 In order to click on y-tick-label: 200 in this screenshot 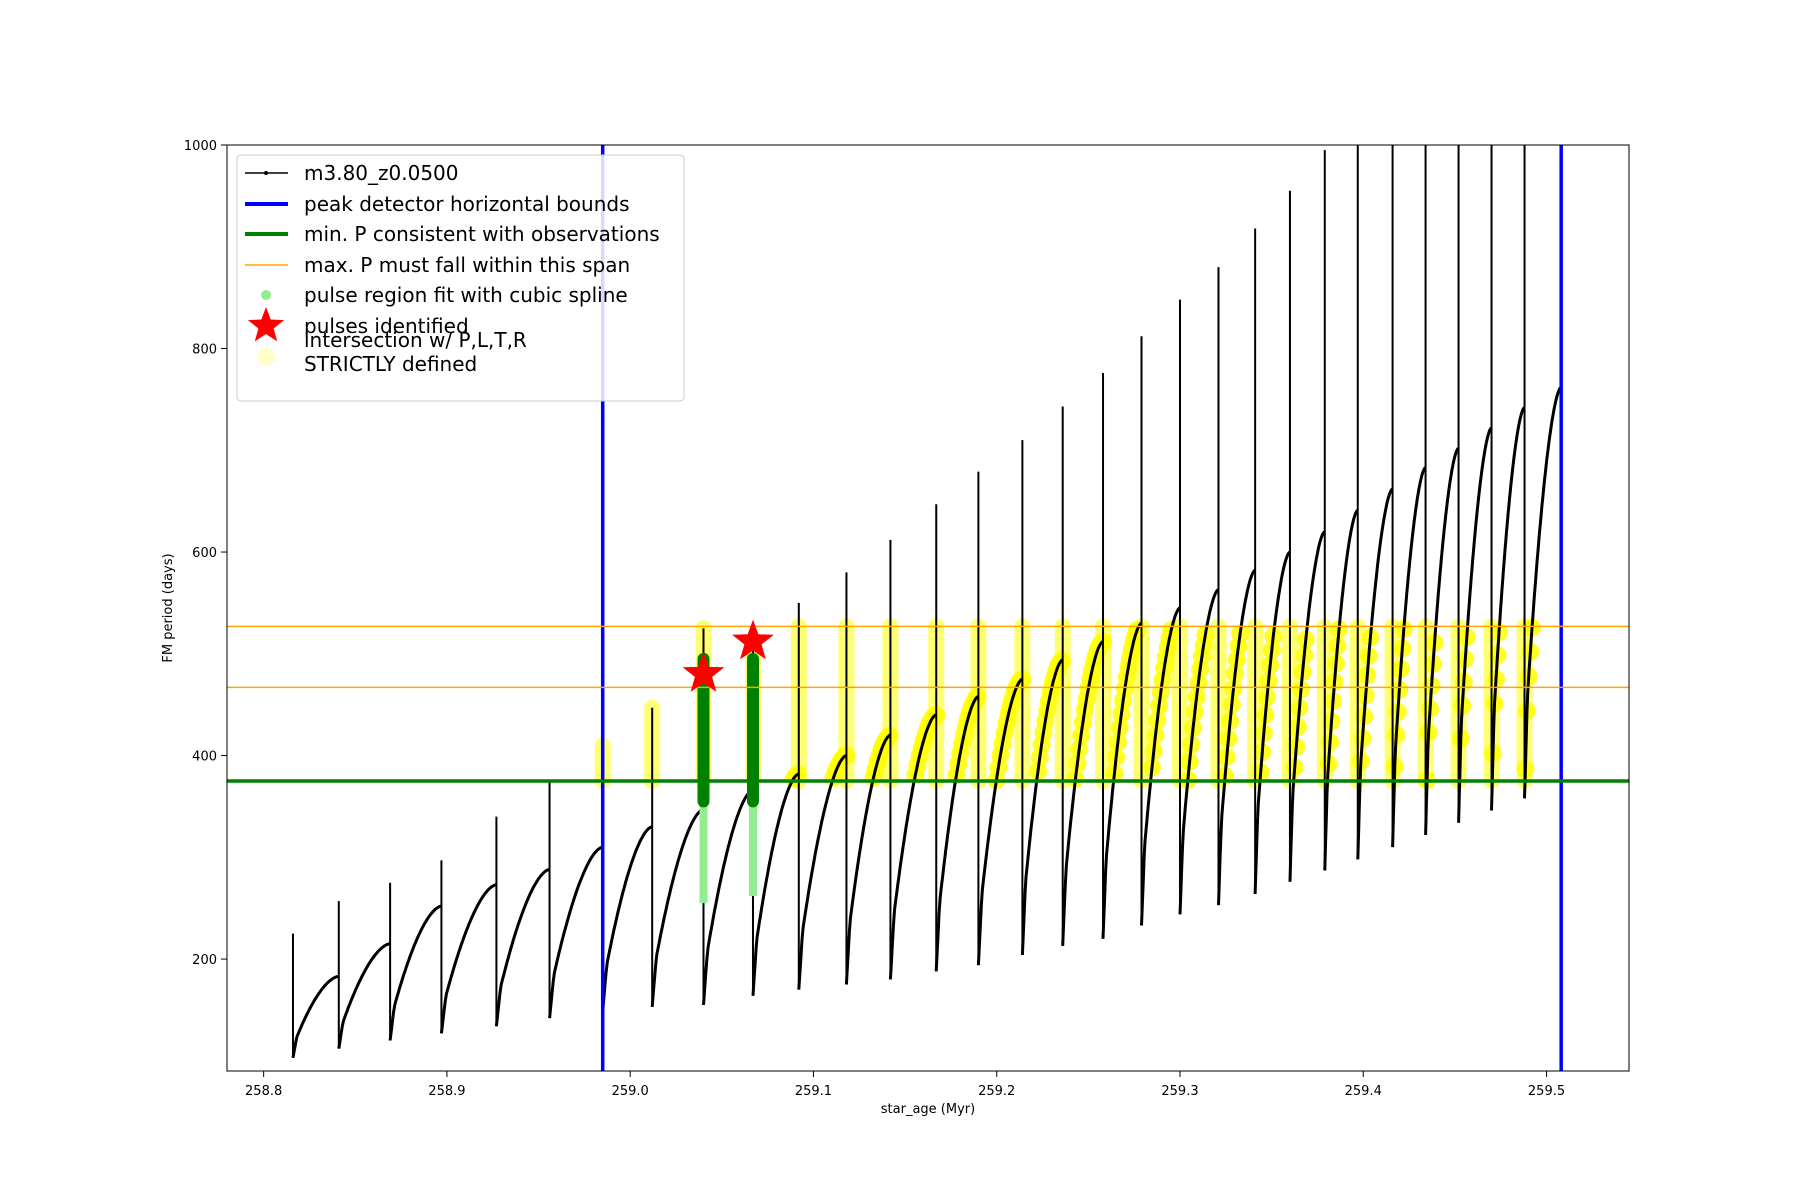, I will do `click(204, 960)`.